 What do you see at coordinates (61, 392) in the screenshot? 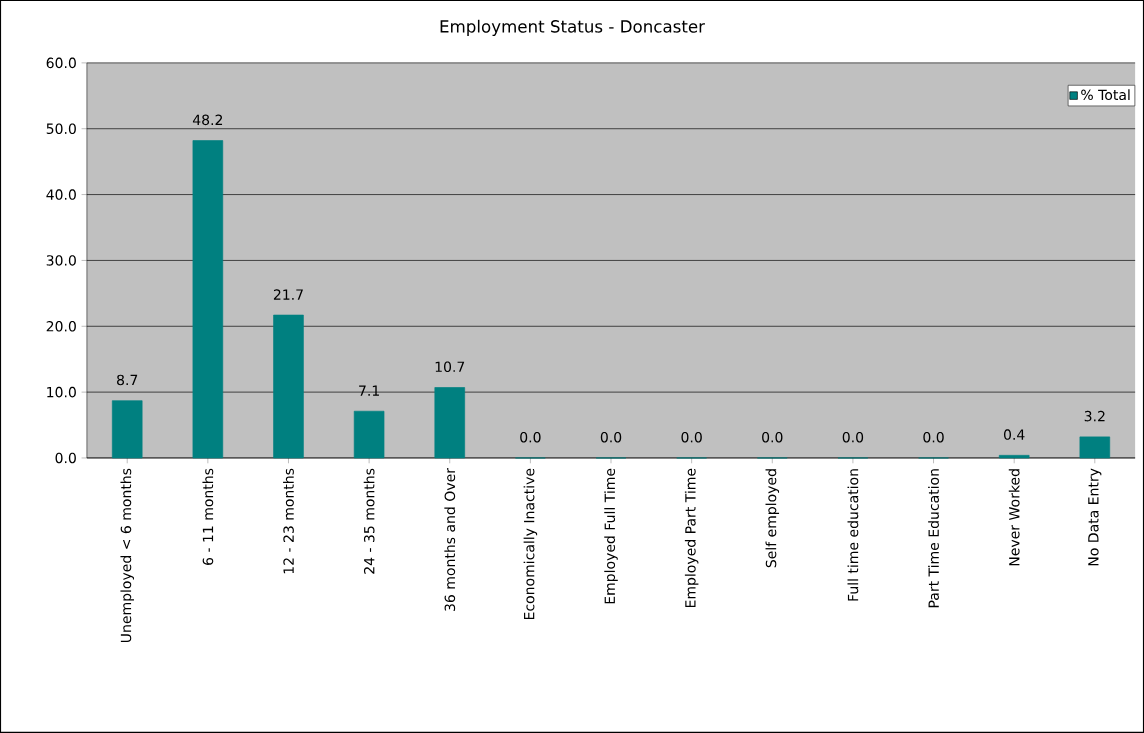
I see `y-tick-label: 10.0` at bounding box center [61, 392].